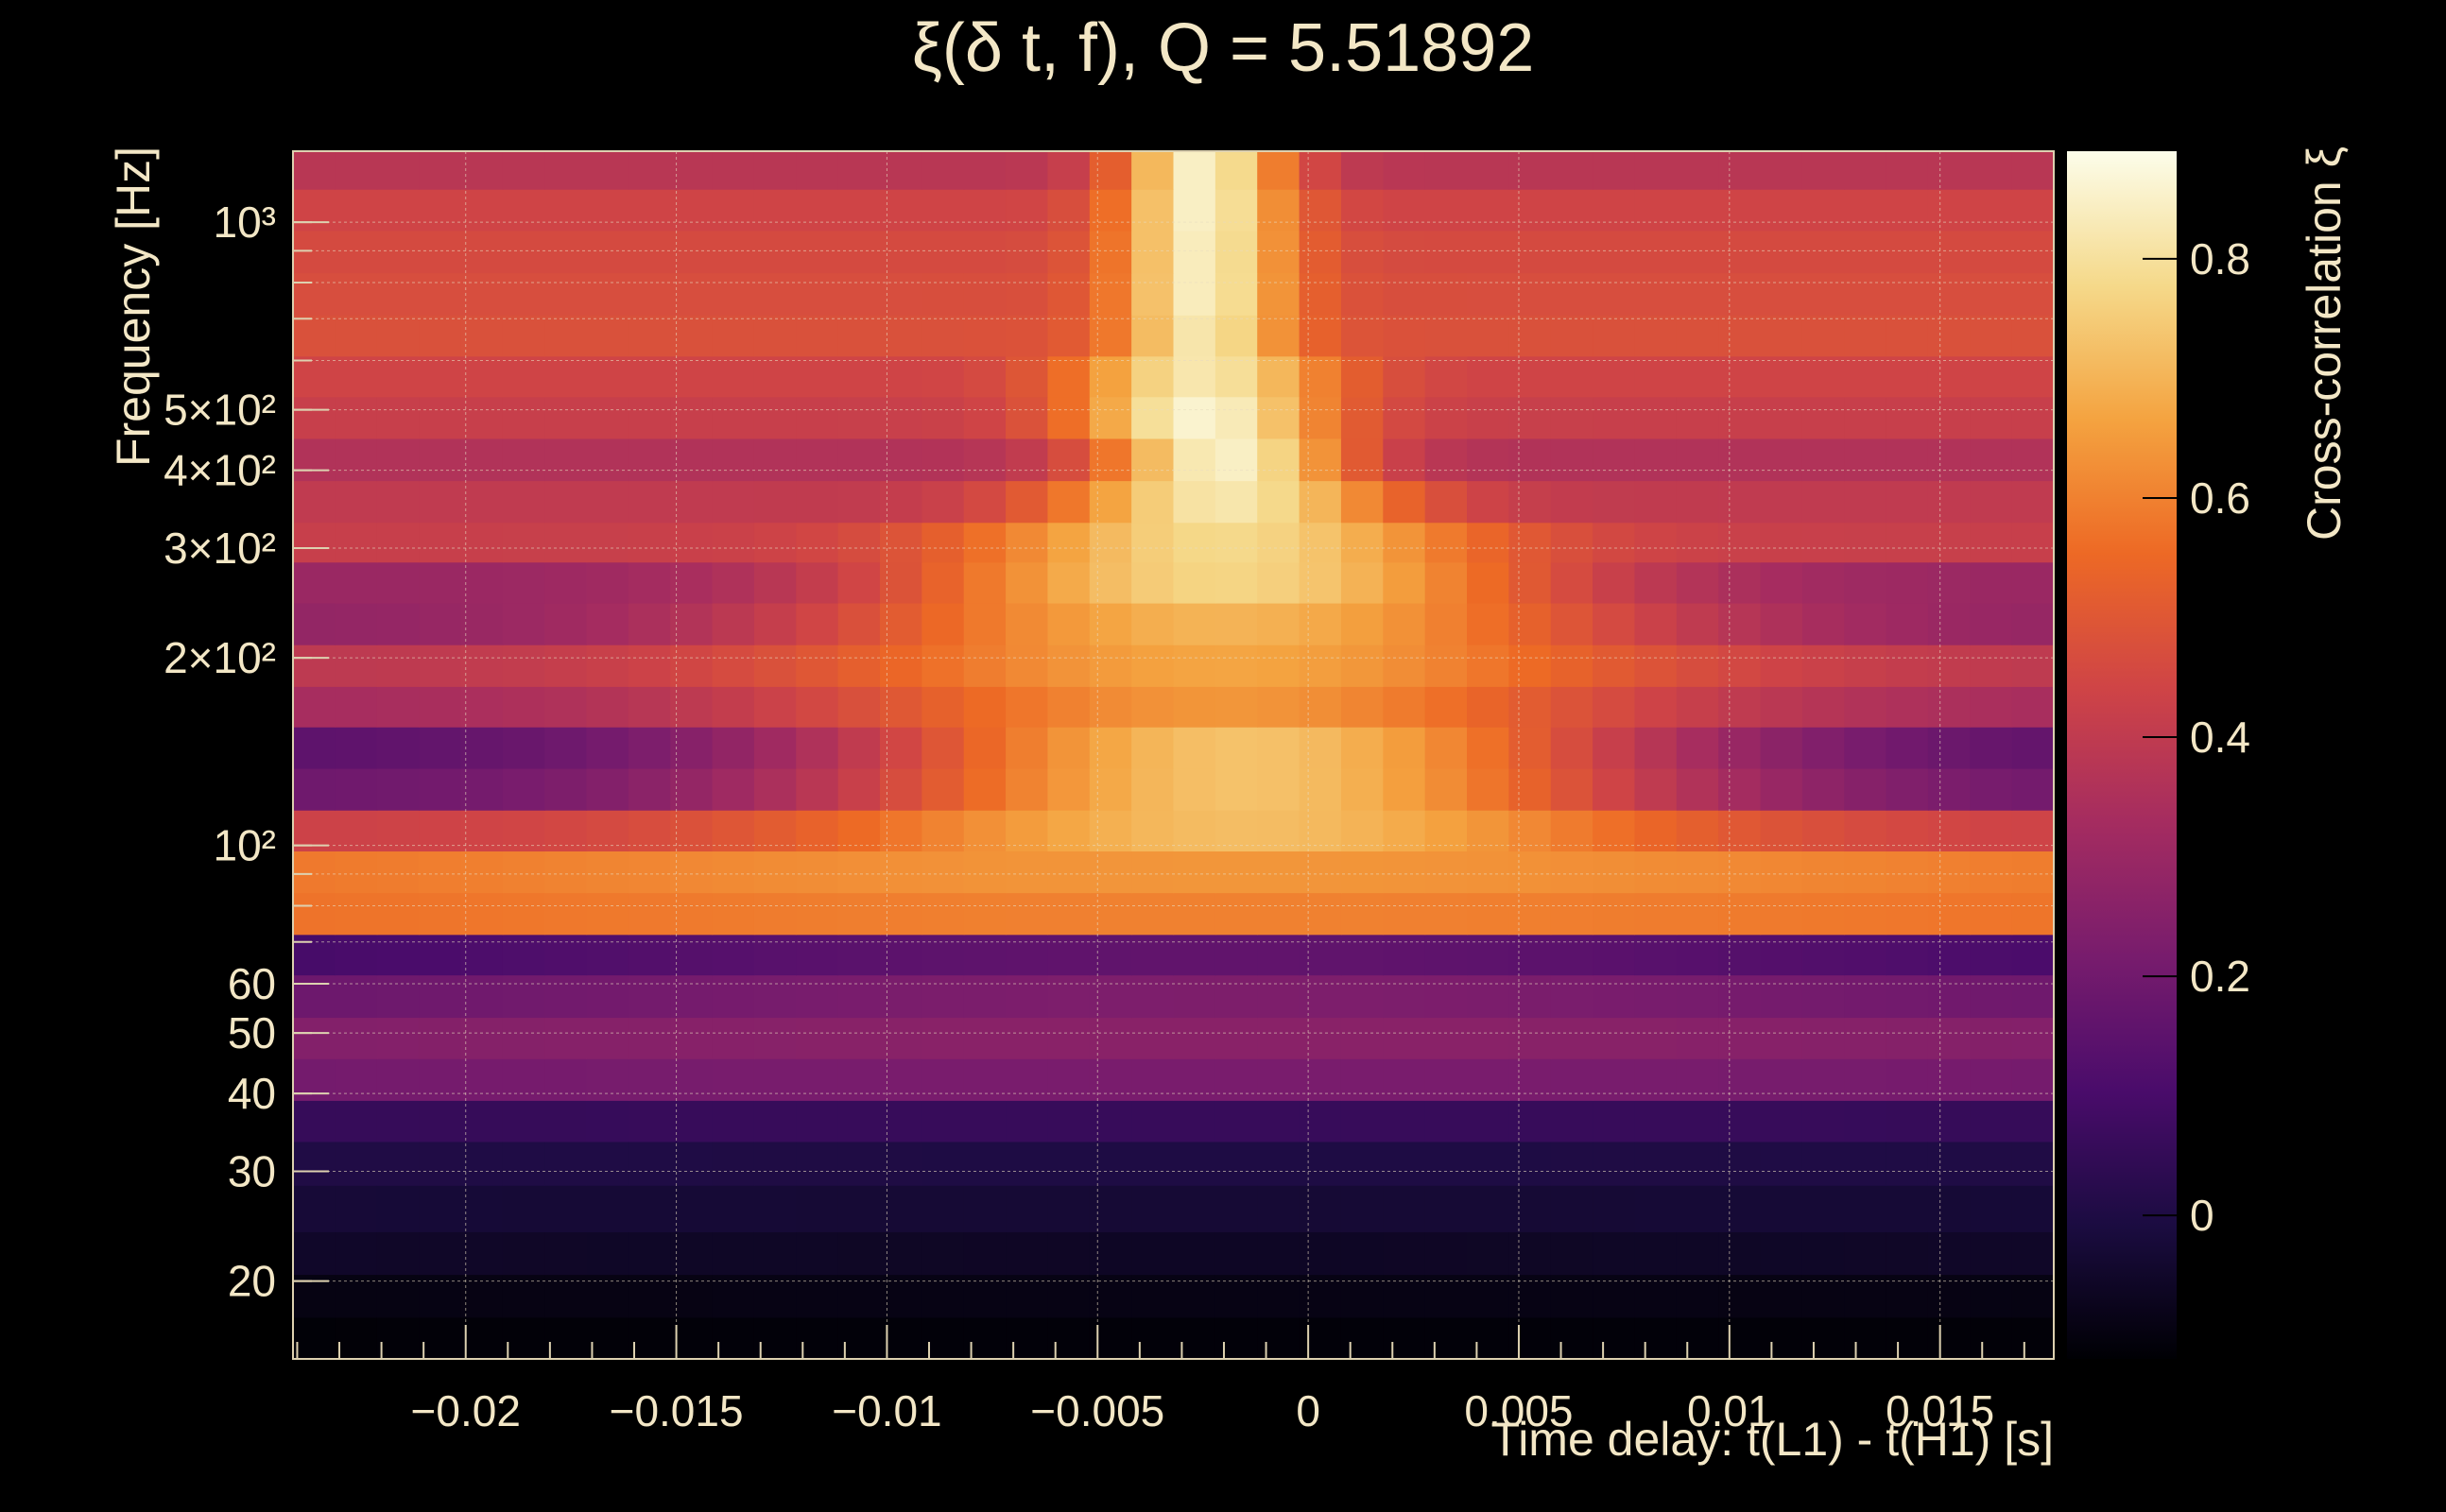 Image resolution: width=2446 pixels, height=1512 pixels. I want to click on colorbar-label: Cross-correlation ξ, so click(2324, 343).